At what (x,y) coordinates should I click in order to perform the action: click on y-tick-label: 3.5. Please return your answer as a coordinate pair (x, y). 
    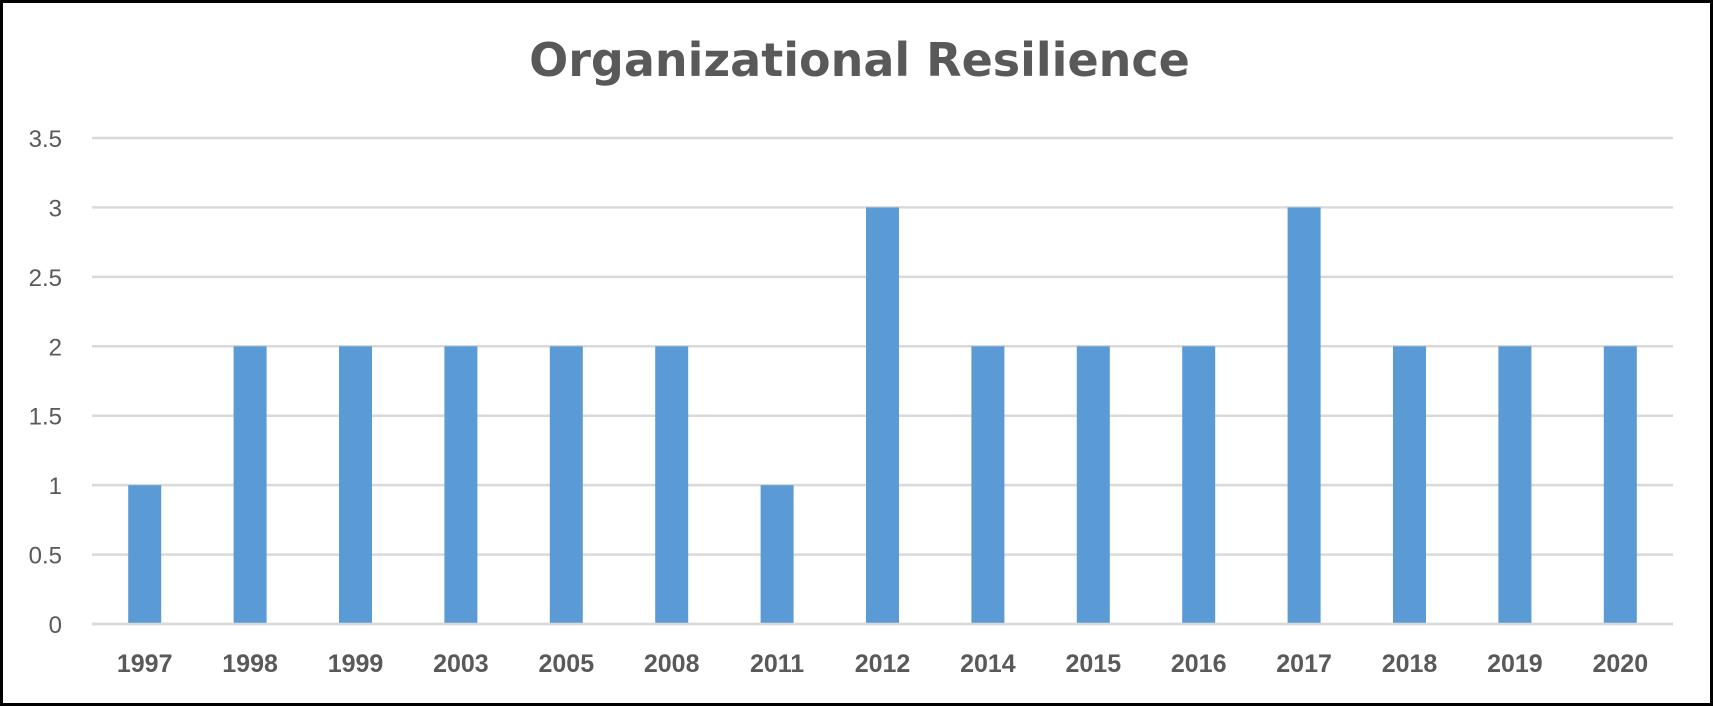
    Looking at the image, I should click on (45, 139).